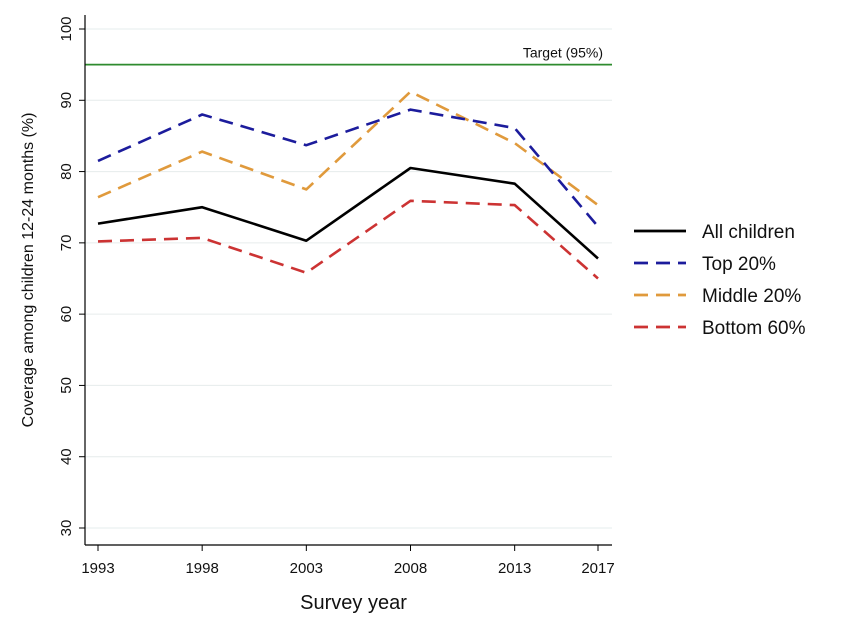 This screenshot has width=850, height=627. What do you see at coordinates (739, 264) in the screenshot?
I see `legend-label: Top 20%` at bounding box center [739, 264].